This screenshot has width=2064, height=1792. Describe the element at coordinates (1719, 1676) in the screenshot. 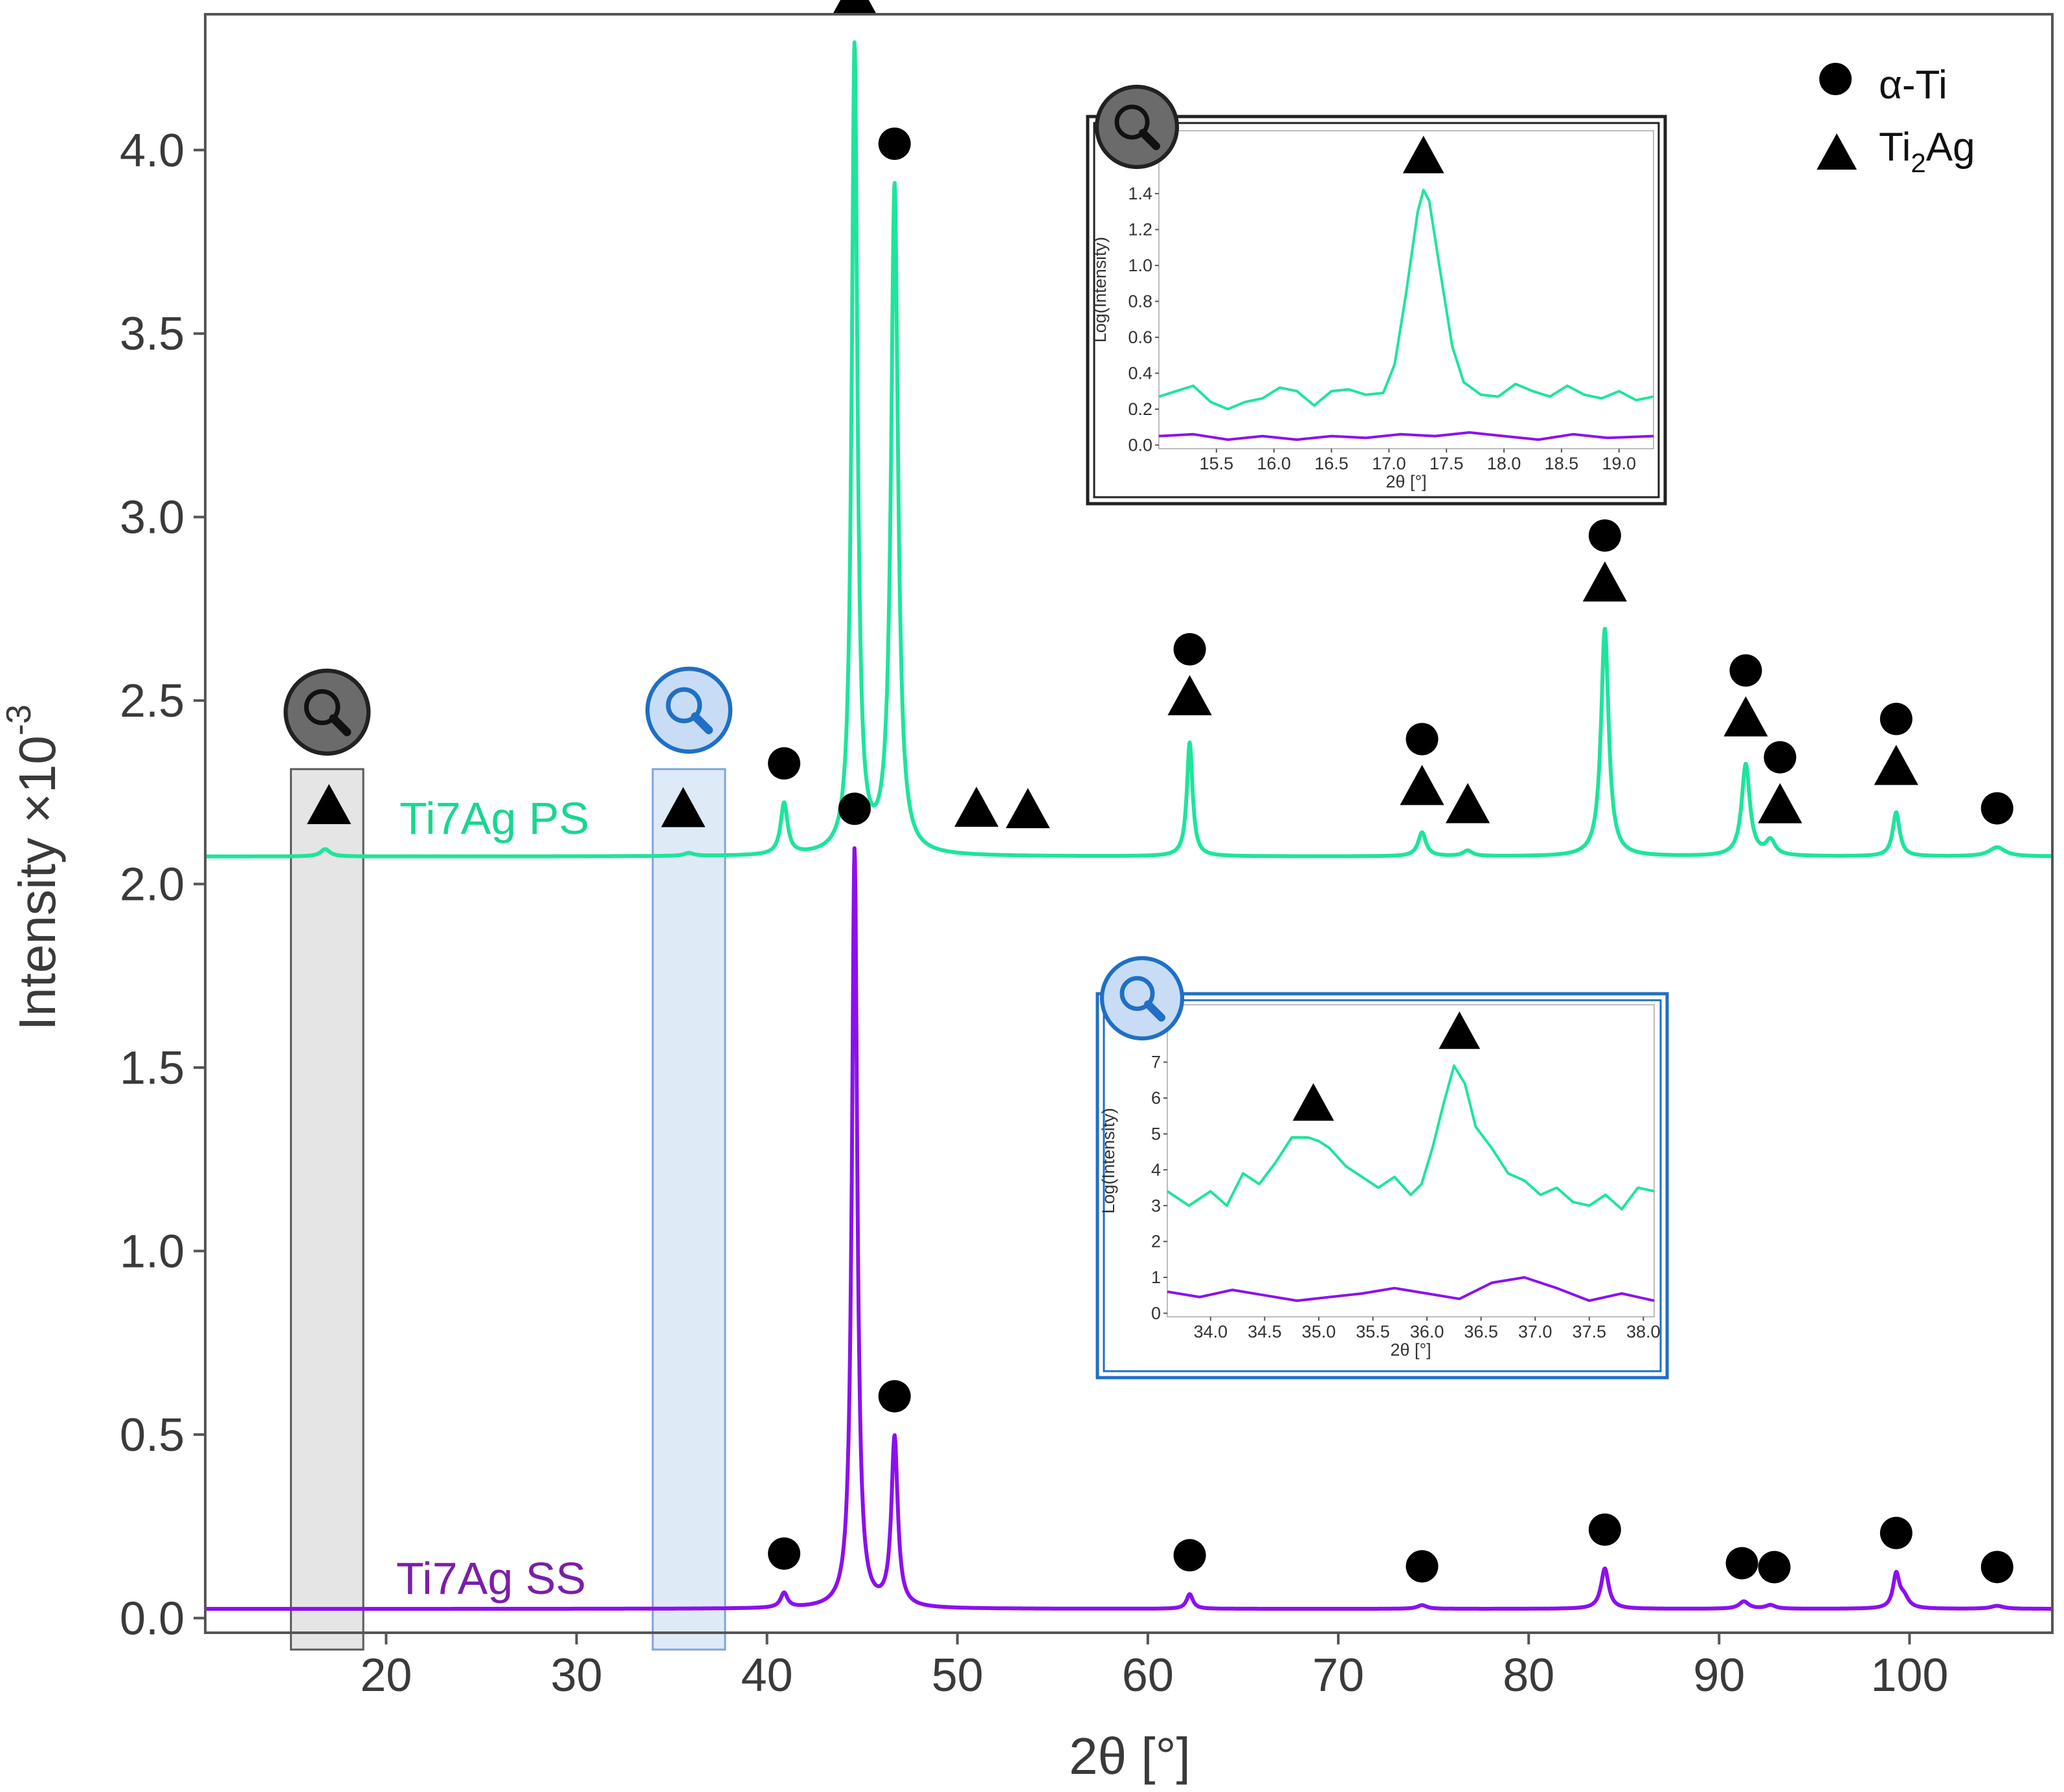

I see `x-tick-label: 90` at that location.